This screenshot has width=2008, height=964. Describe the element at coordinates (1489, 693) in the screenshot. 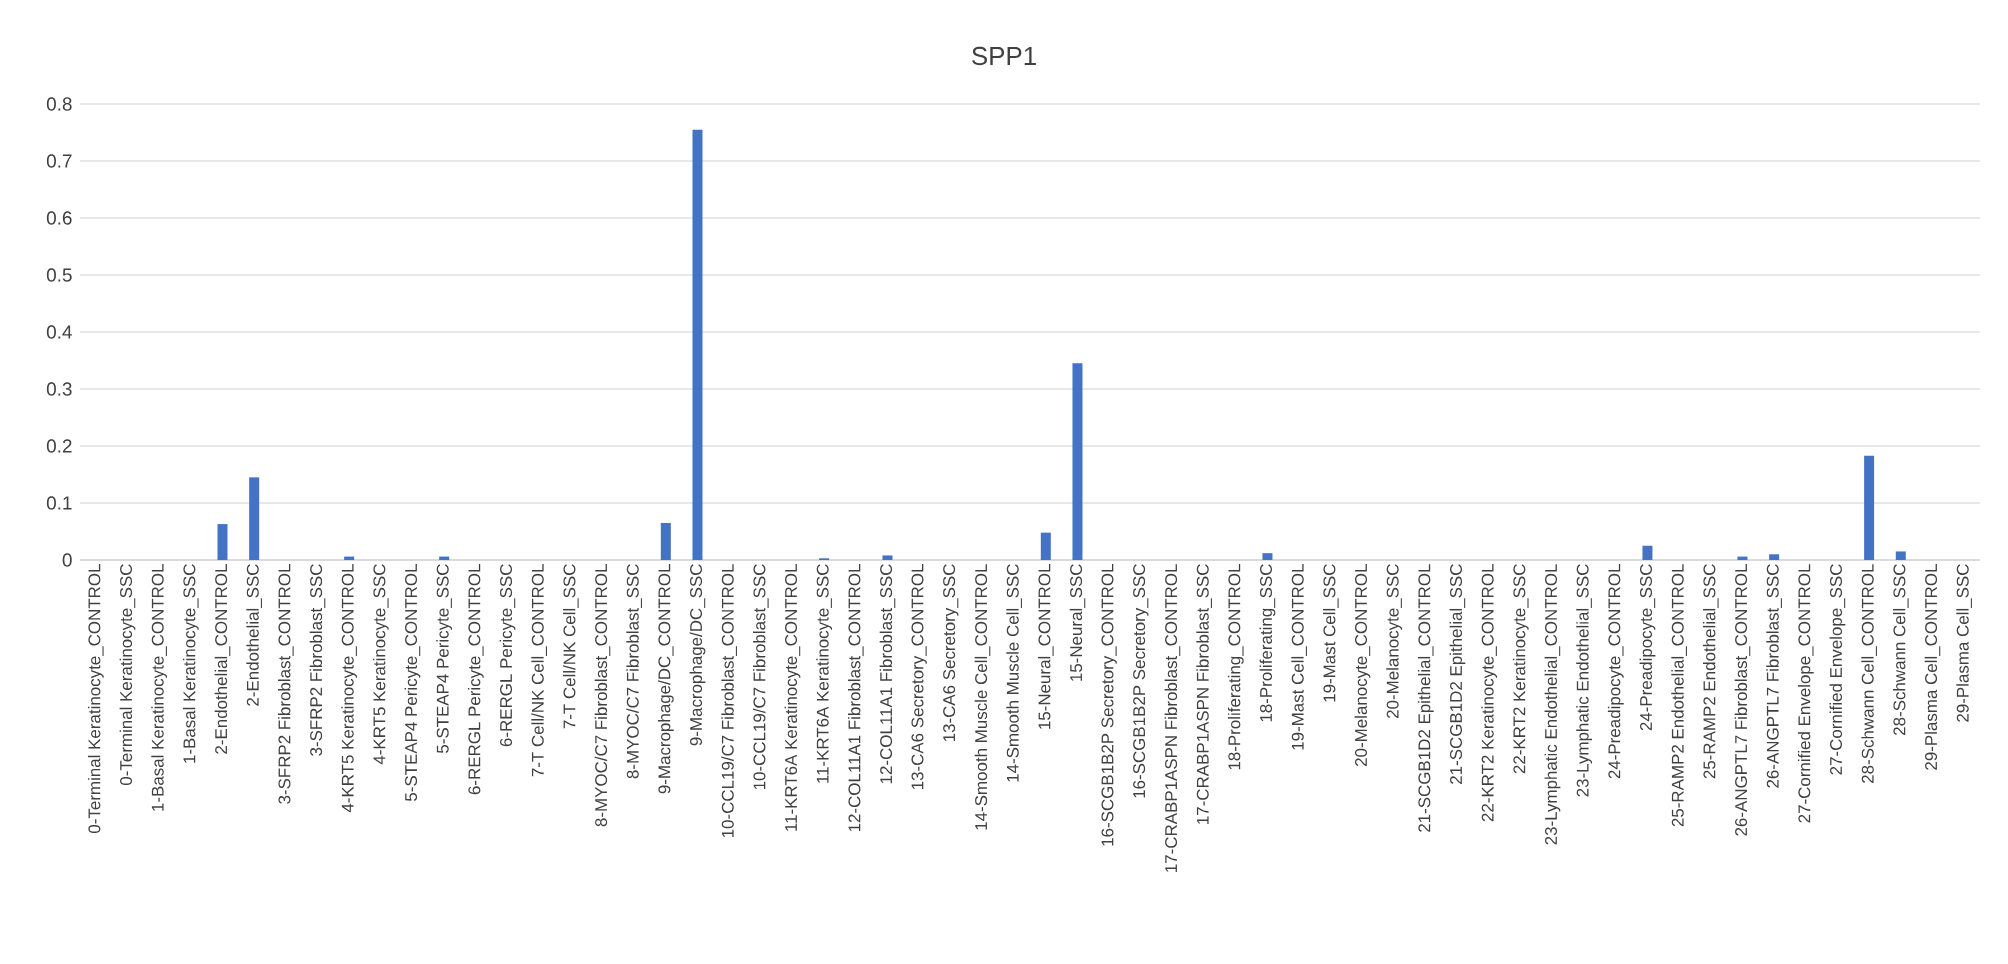

I see `x-tick-label: 22-KRT2 Keratinocyte_CONTROL` at that location.